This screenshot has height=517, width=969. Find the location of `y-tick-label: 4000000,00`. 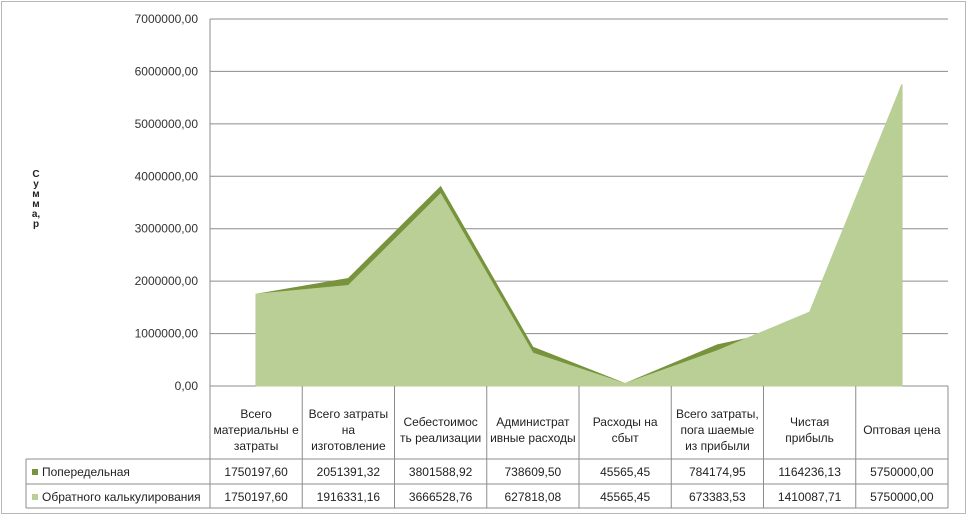

y-tick-label: 4000000,00 is located at coordinates (167, 176).